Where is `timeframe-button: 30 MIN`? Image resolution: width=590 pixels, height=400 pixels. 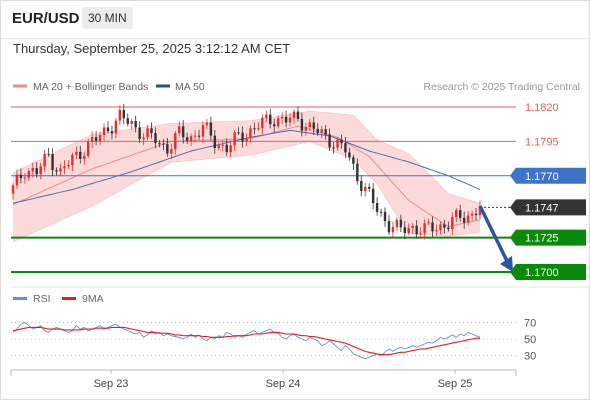
timeframe-button: 30 MIN is located at coordinates (107, 18).